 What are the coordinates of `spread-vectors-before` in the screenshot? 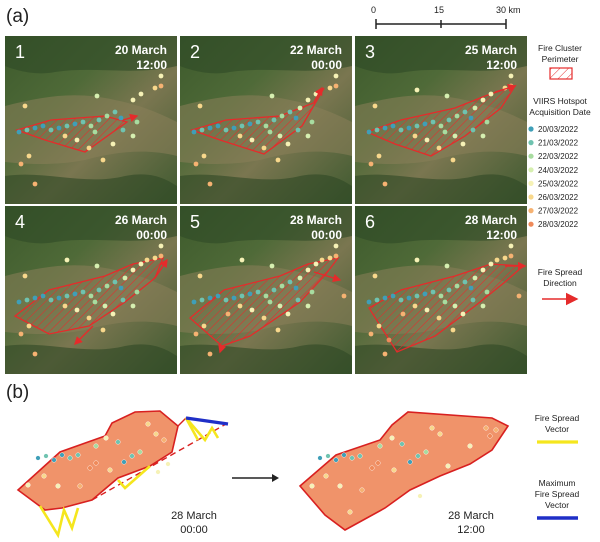 It's located at (129, 478).